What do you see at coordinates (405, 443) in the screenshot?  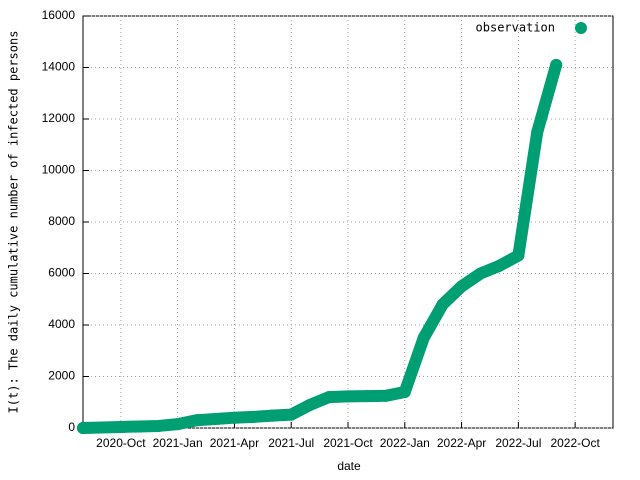 I see `x-tick-label: 2022-Jan` at bounding box center [405, 443].